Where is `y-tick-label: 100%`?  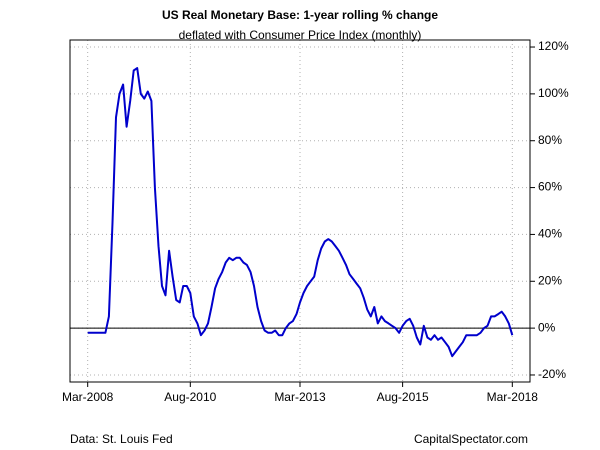 y-tick-label: 100% is located at coordinates (553, 93).